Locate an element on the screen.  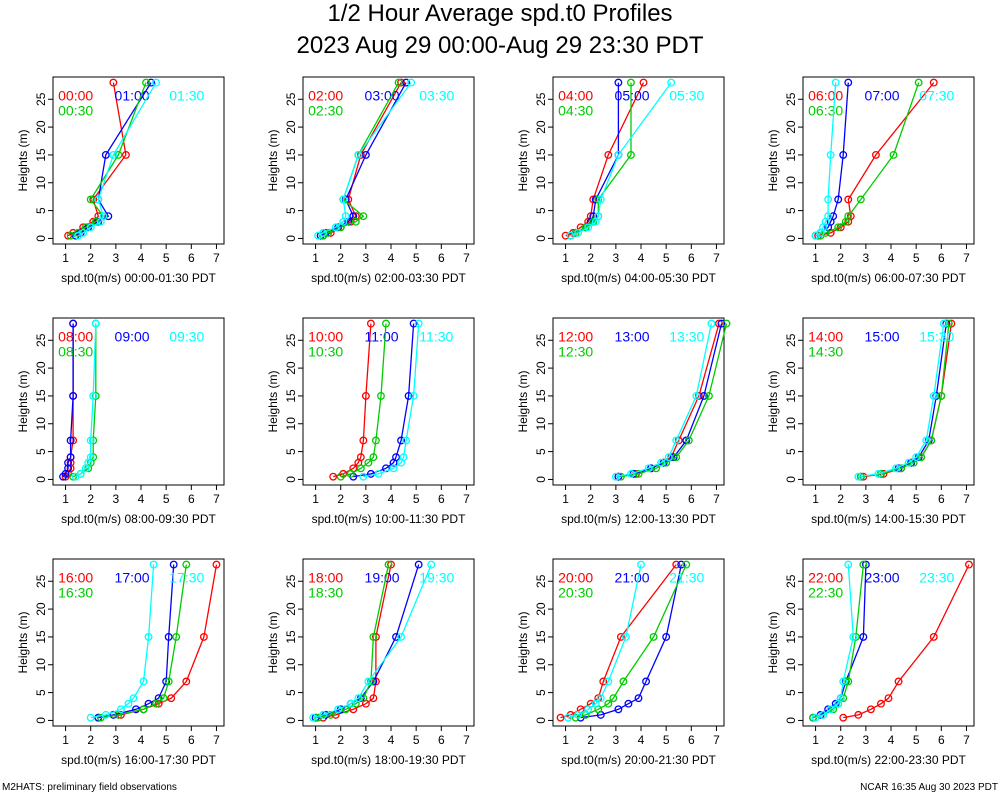
x-tick-label: 6 is located at coordinates (691, 499).